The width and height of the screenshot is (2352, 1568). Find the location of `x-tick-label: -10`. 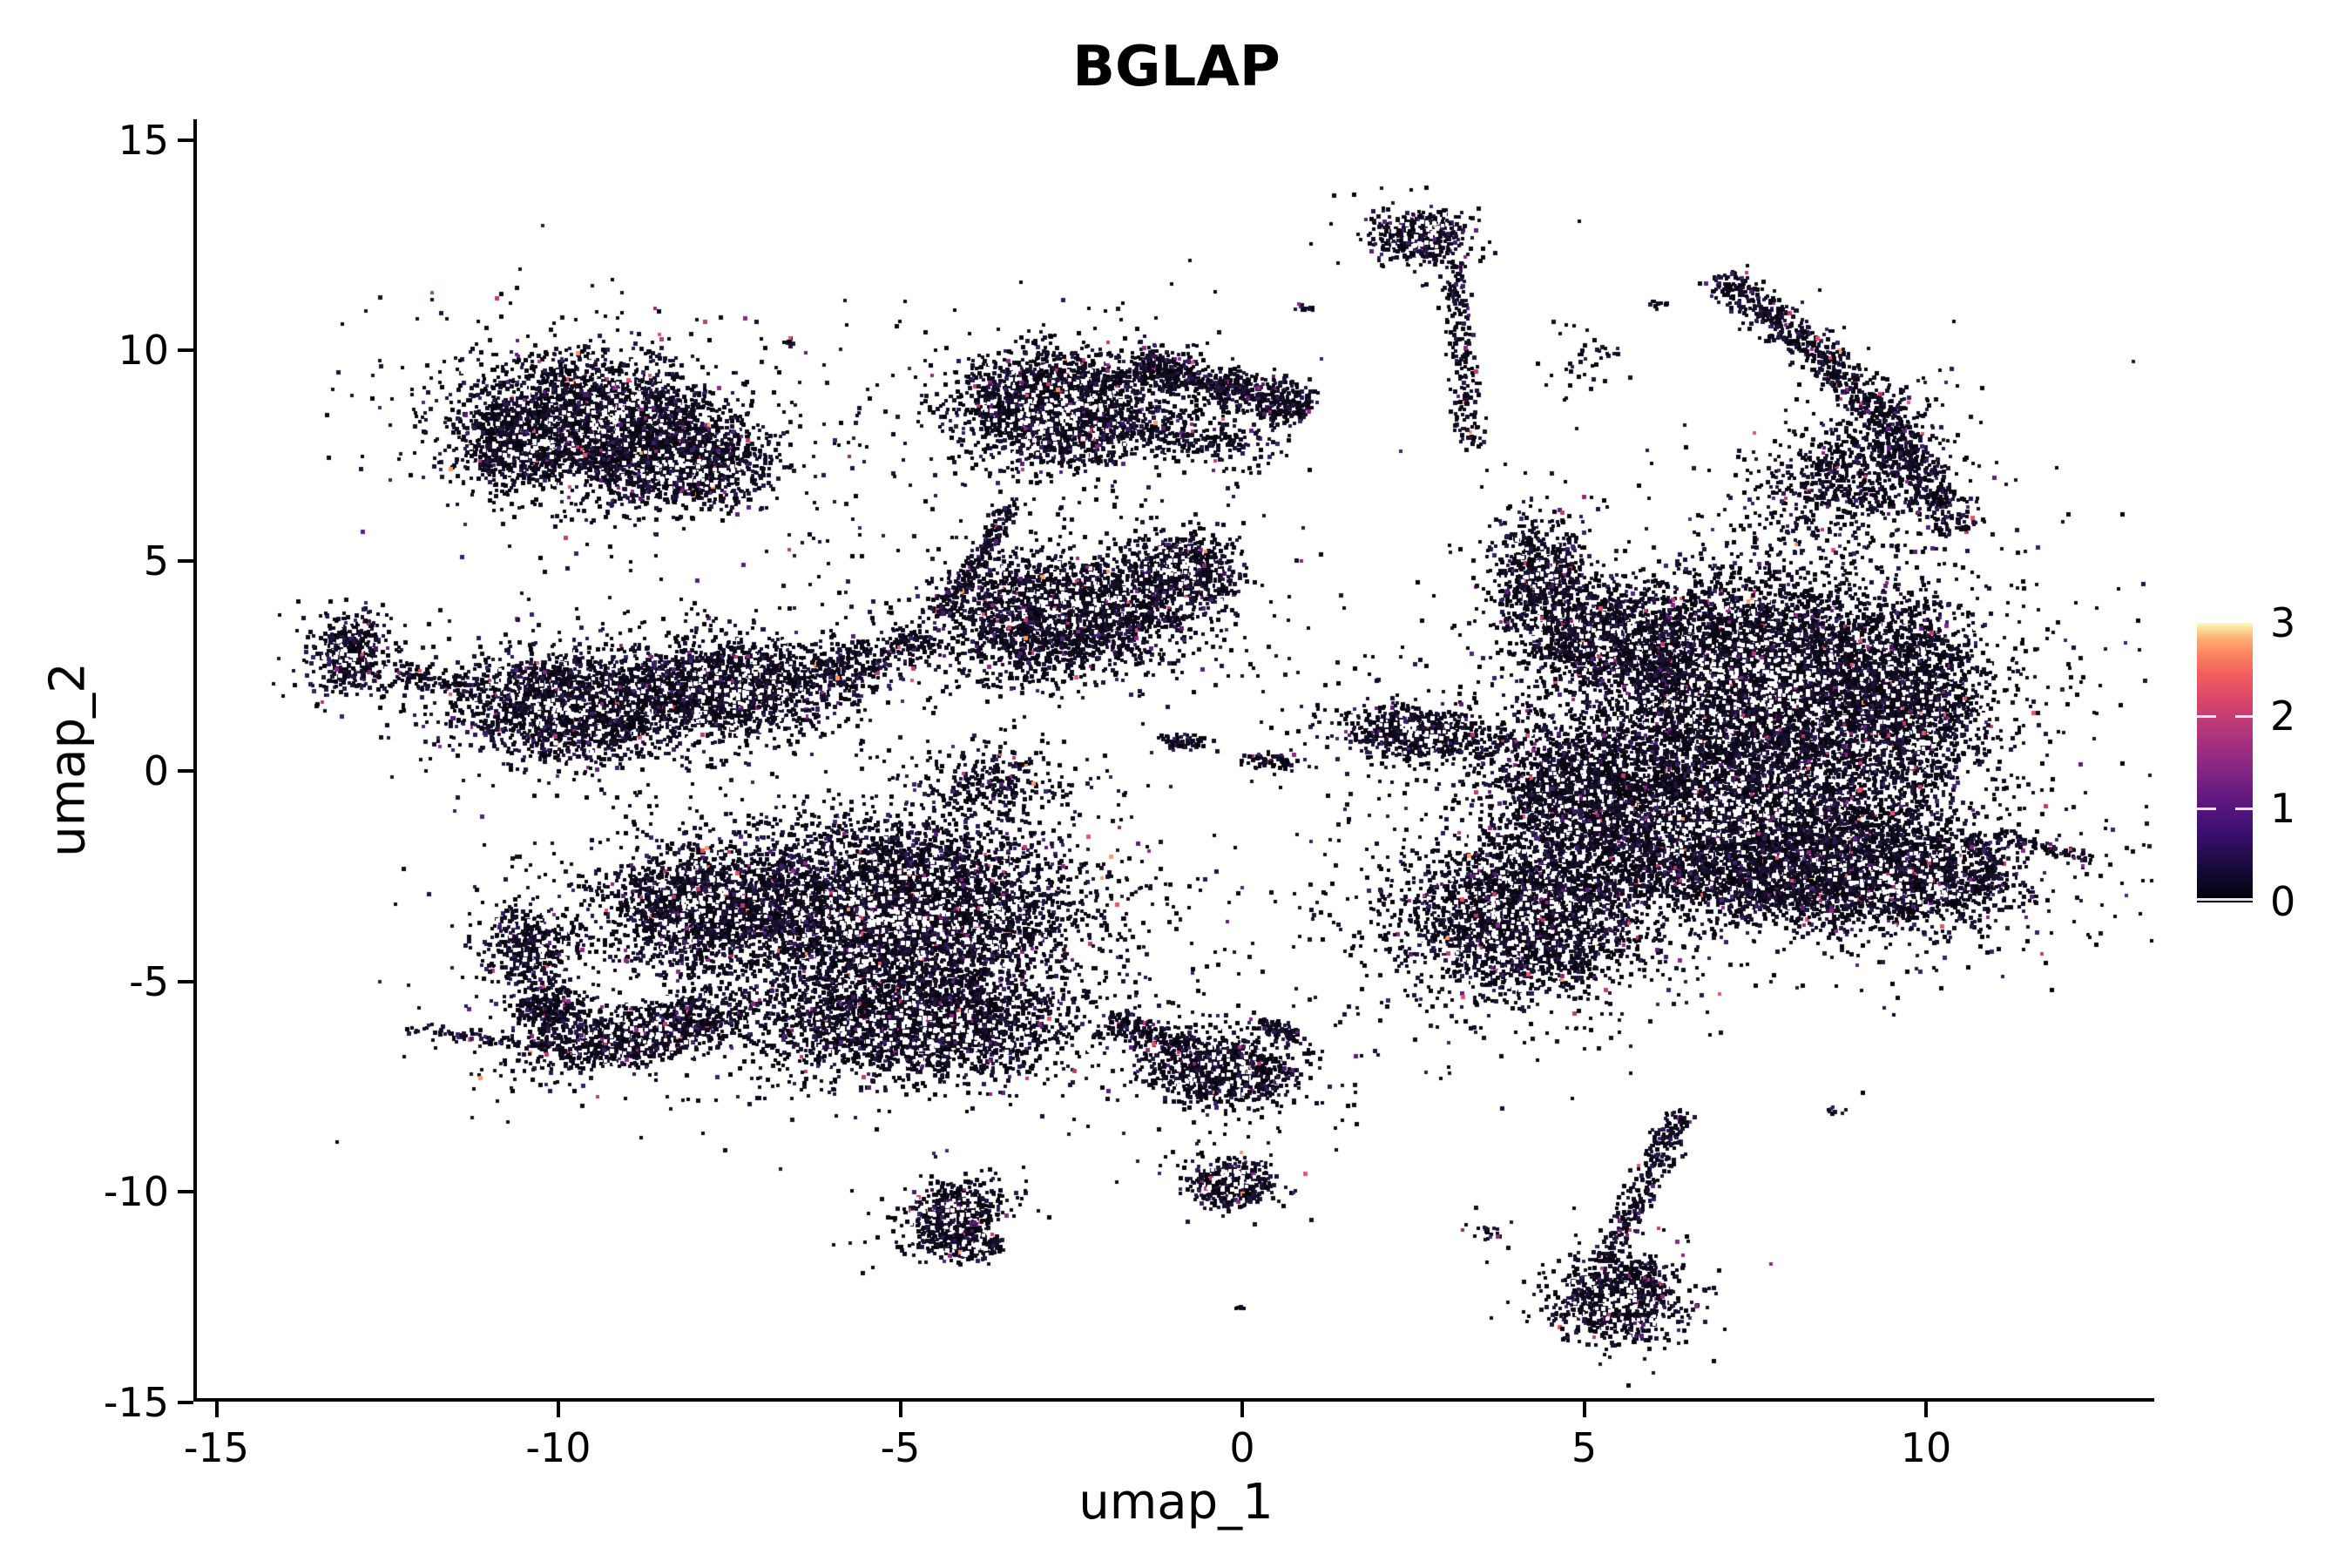

x-tick-label: -10 is located at coordinates (558, 1447).